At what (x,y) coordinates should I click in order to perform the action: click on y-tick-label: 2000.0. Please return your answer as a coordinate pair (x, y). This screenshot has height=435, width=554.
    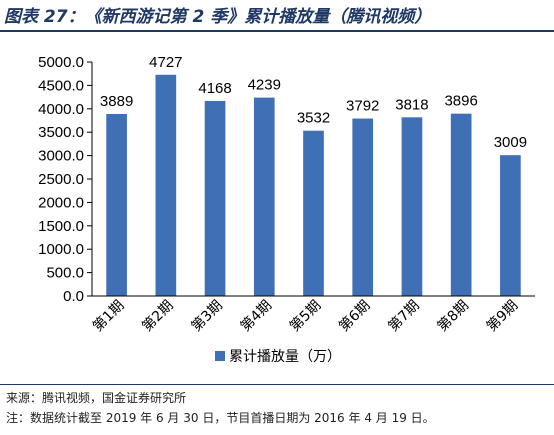
    Looking at the image, I should click on (61, 202).